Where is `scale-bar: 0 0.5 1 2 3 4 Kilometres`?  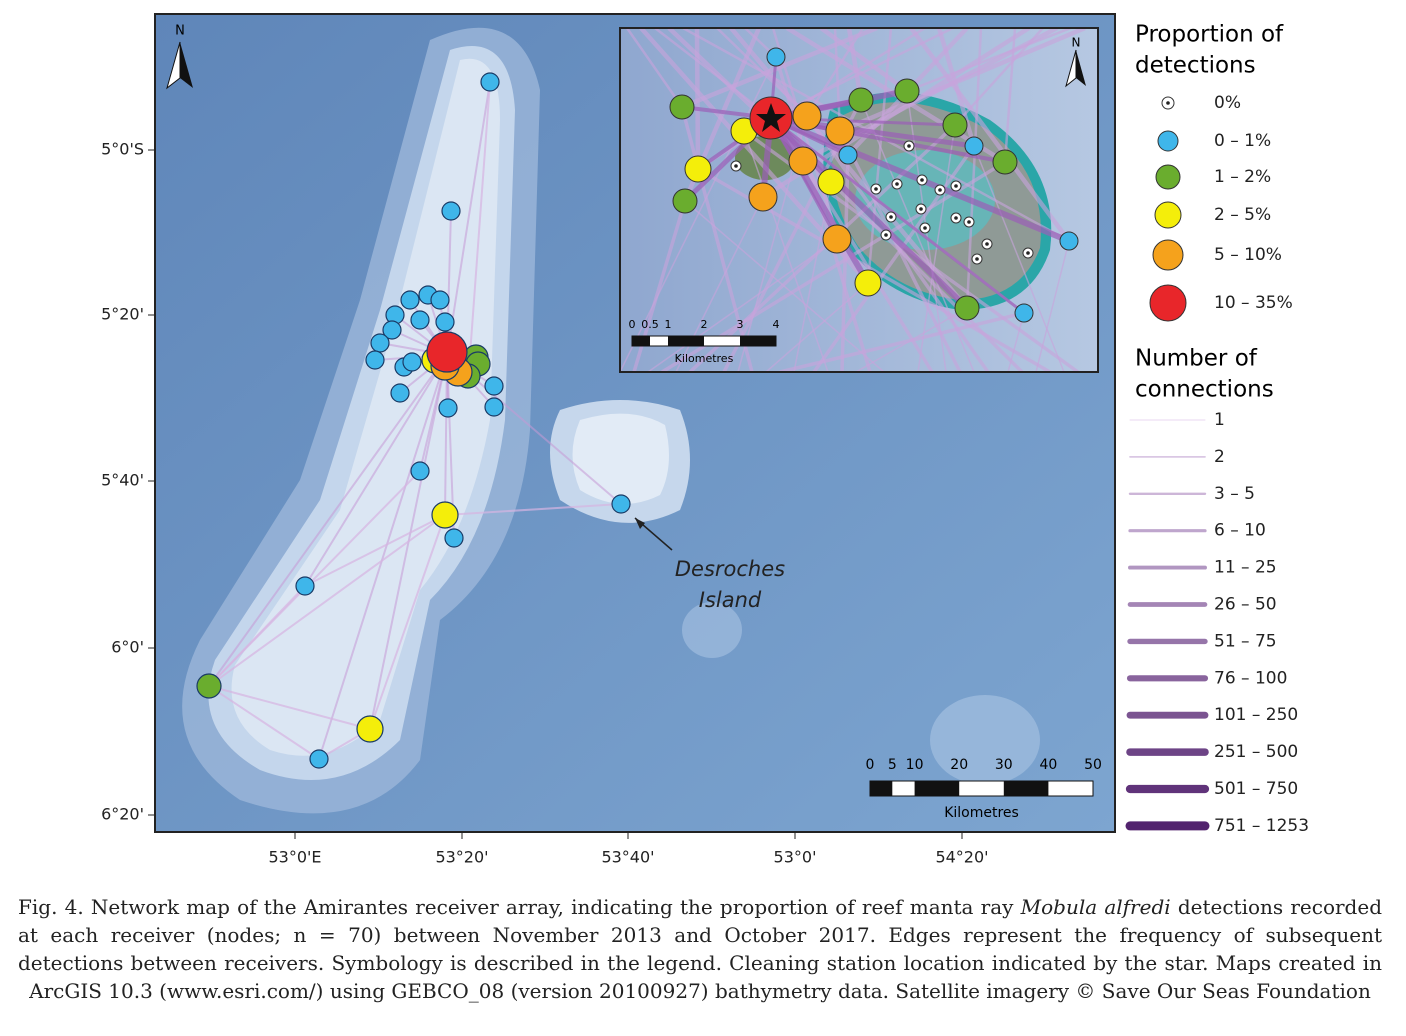 scale-bar: 0 0.5 1 2 3 4 Kilometres is located at coordinates (704, 341).